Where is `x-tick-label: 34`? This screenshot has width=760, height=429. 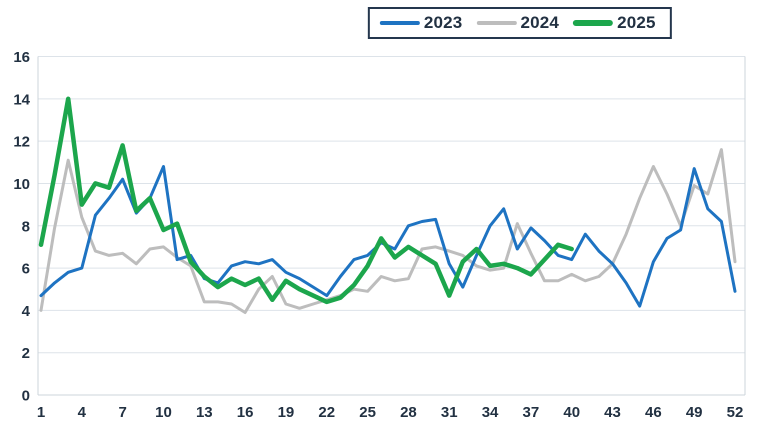 x-tick-label: 34 is located at coordinates (490, 412).